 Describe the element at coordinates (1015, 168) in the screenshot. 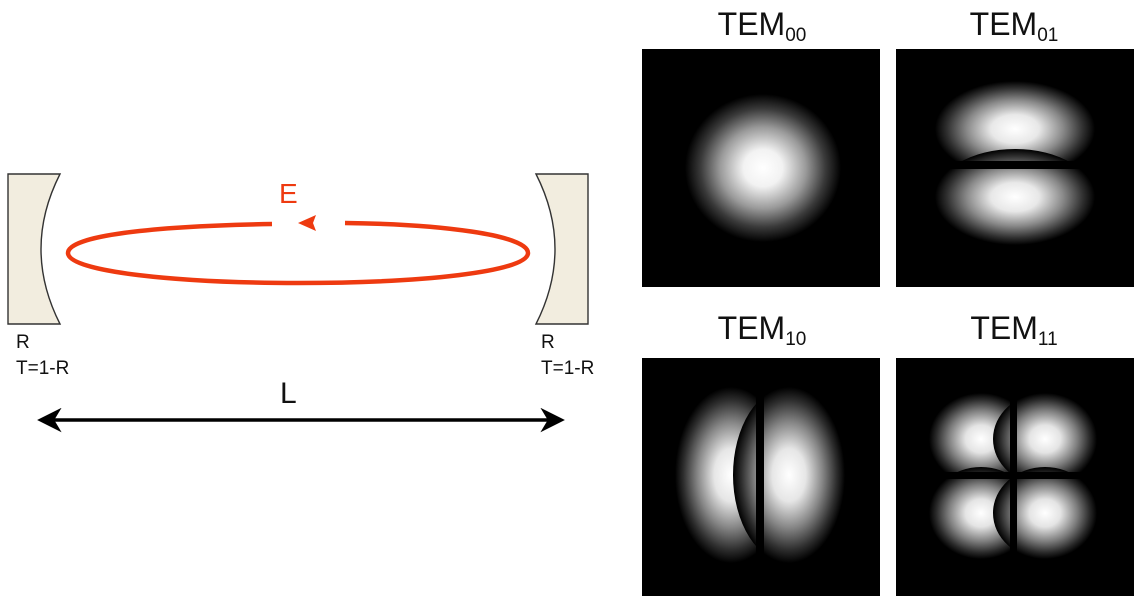

I see `mode-image-tem01` at that location.